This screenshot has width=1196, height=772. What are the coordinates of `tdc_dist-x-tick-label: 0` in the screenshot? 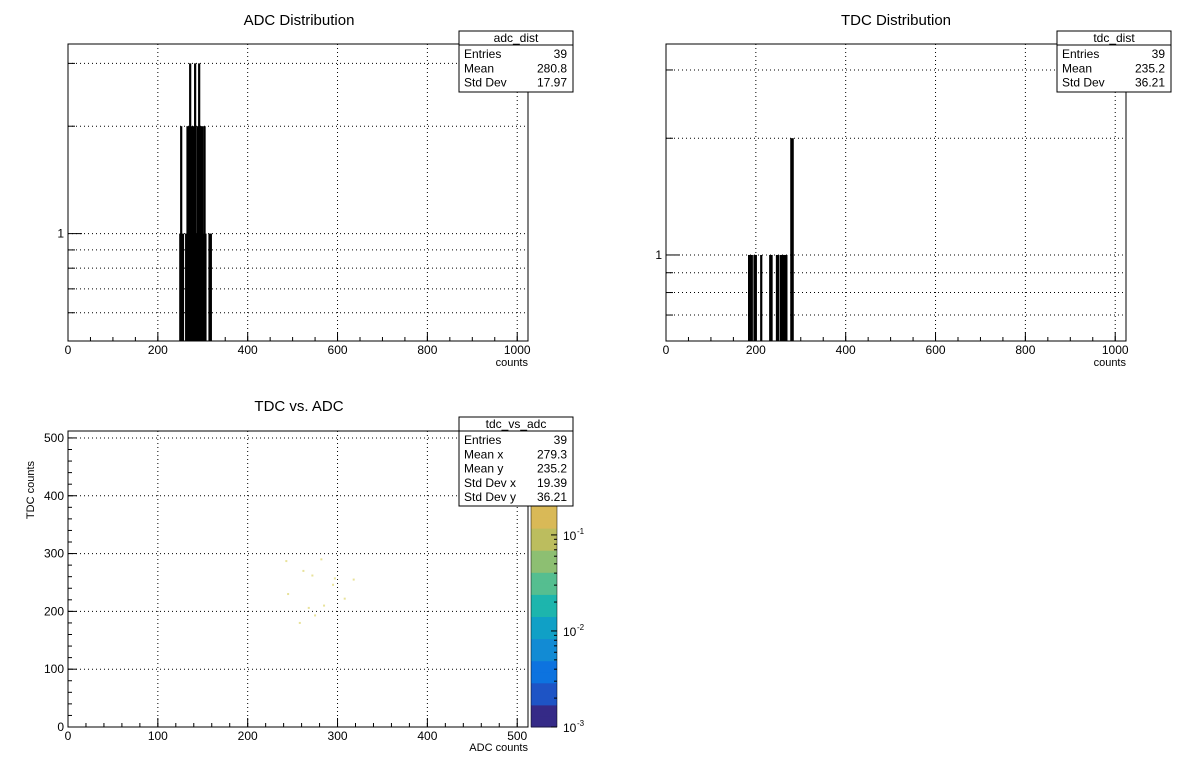 It's located at (666, 350).